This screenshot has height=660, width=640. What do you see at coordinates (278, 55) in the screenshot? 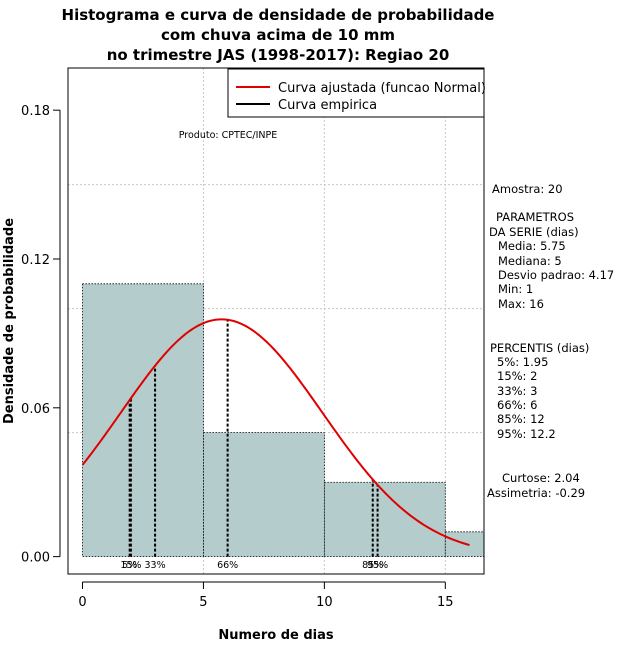
I see `chart-title-line-3: no trimestre JAS (1998-2017): Regiao 20` at bounding box center [278, 55].